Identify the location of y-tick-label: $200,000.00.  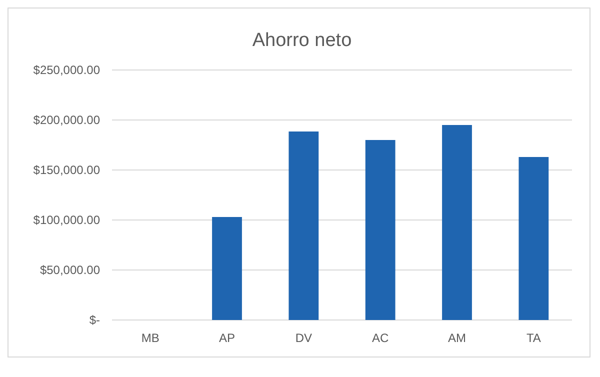
(66, 120).